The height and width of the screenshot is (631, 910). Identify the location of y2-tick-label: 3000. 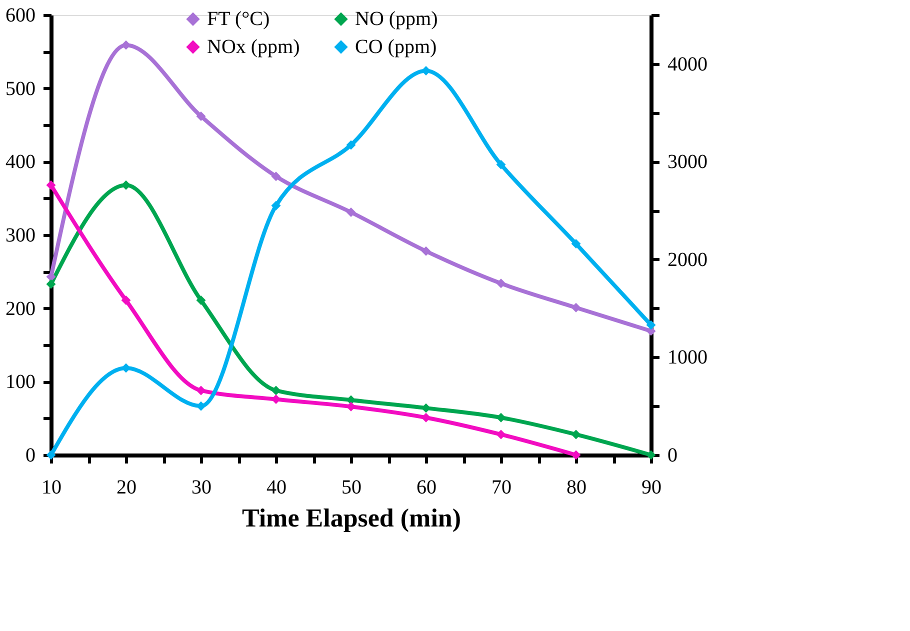
(688, 162).